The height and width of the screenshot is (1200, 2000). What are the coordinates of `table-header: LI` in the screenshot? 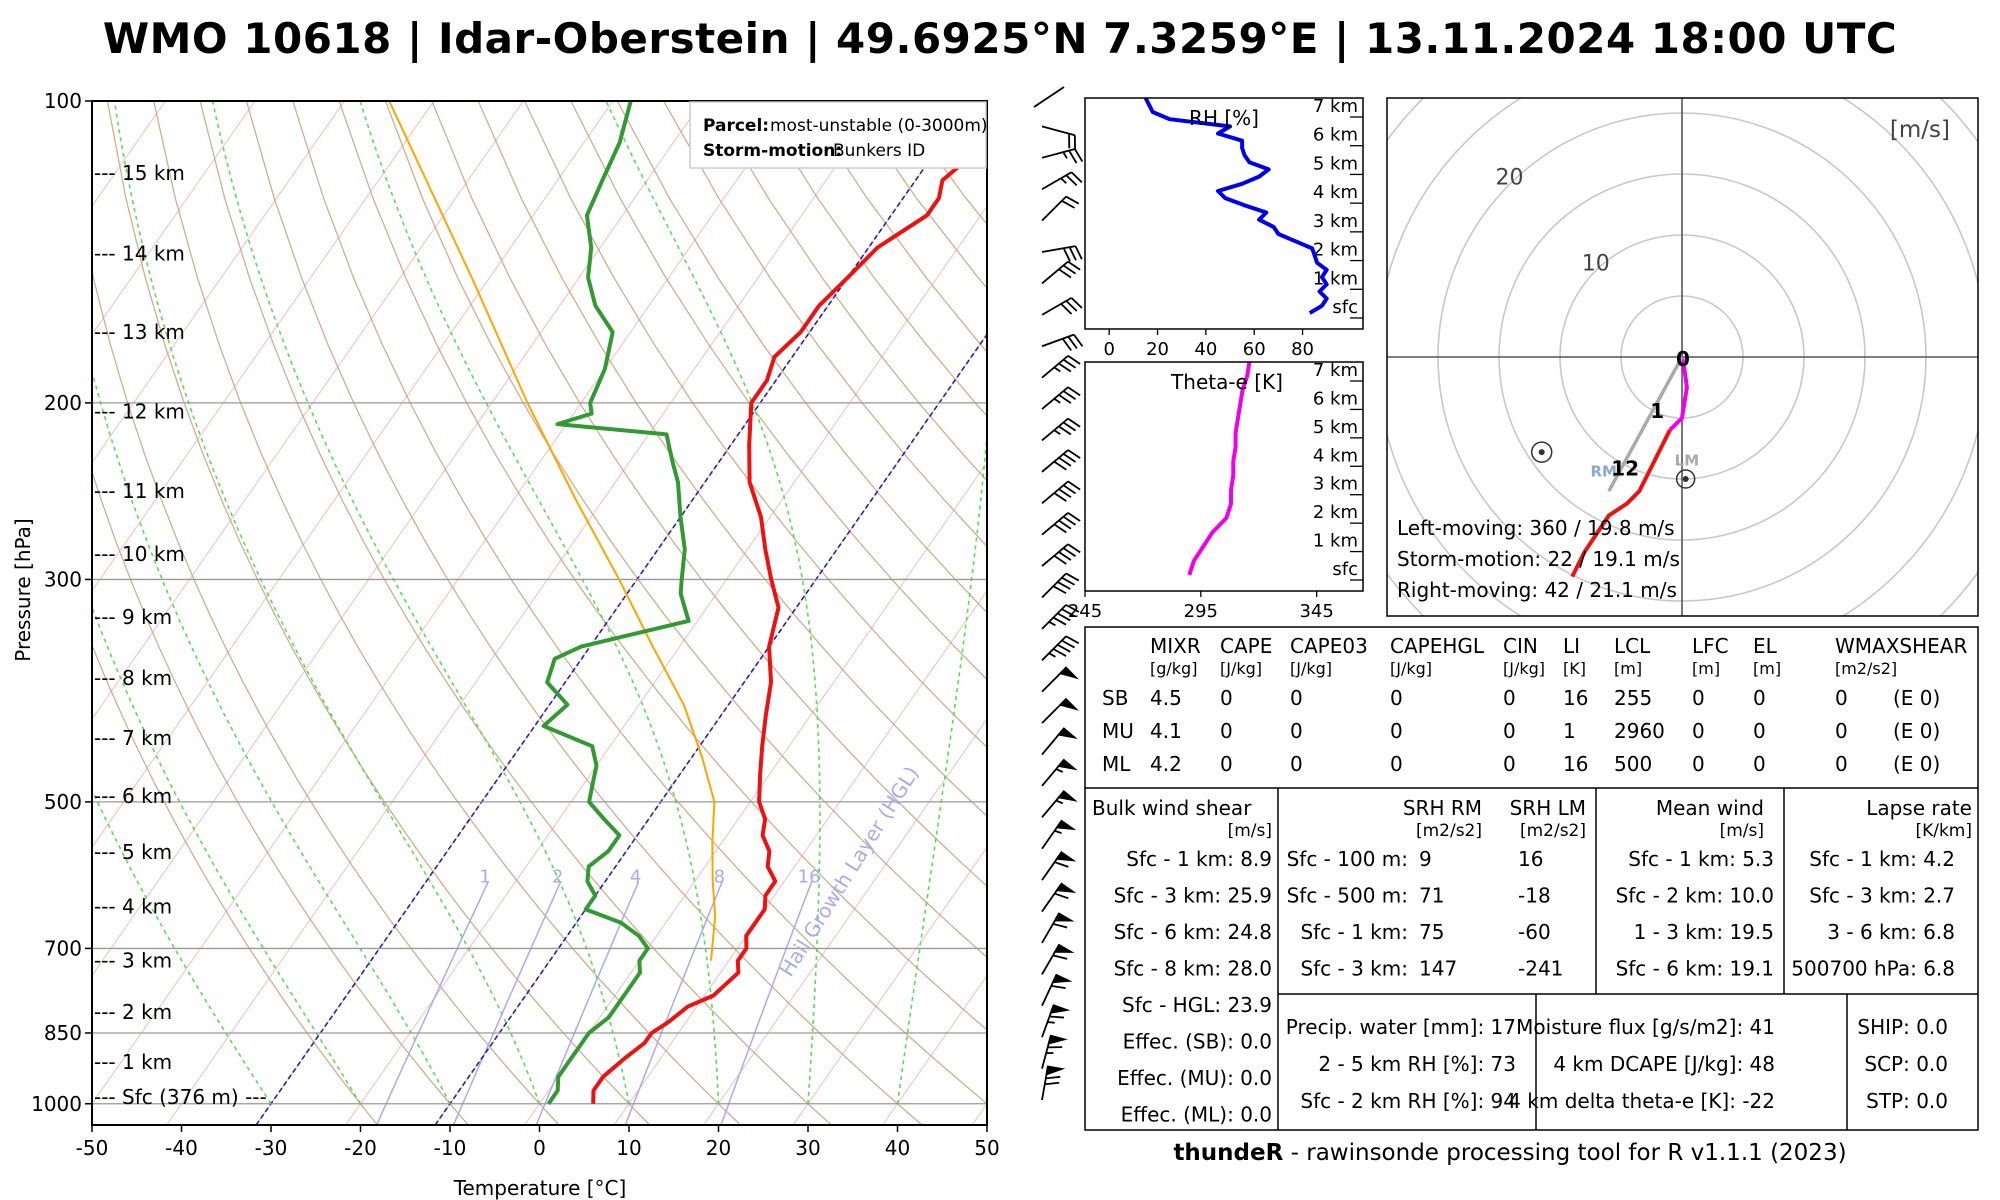 It's located at (1571, 646).